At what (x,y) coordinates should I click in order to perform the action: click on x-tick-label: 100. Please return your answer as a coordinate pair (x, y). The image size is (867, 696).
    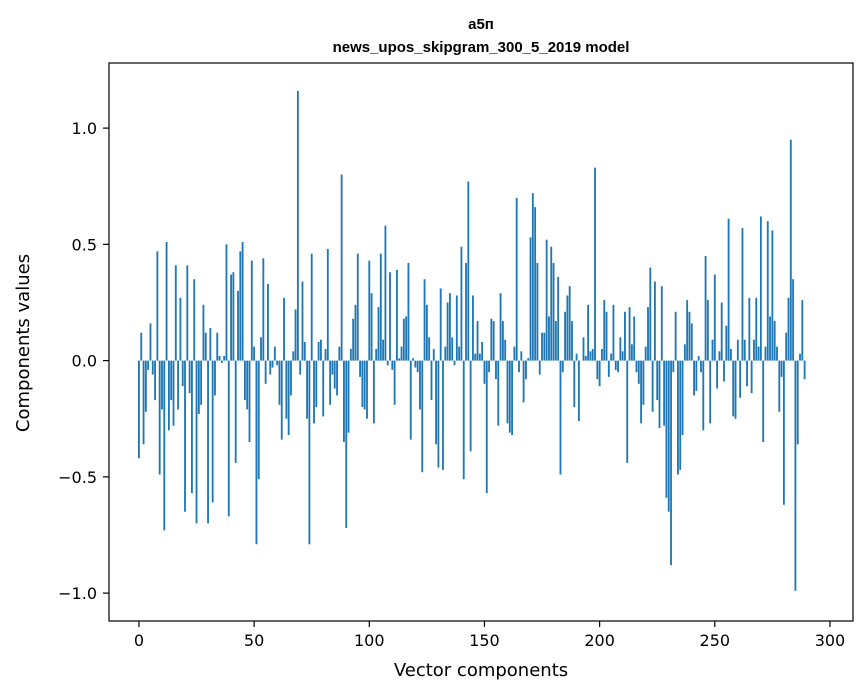
    Looking at the image, I should click on (369, 640).